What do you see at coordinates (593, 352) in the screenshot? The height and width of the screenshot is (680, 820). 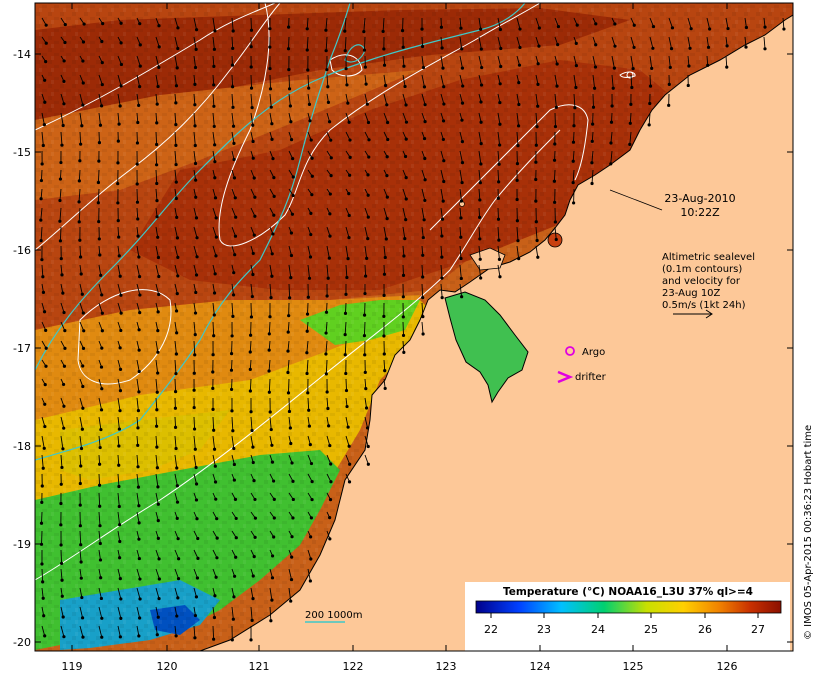 I see `argo-label: Argo` at bounding box center [593, 352].